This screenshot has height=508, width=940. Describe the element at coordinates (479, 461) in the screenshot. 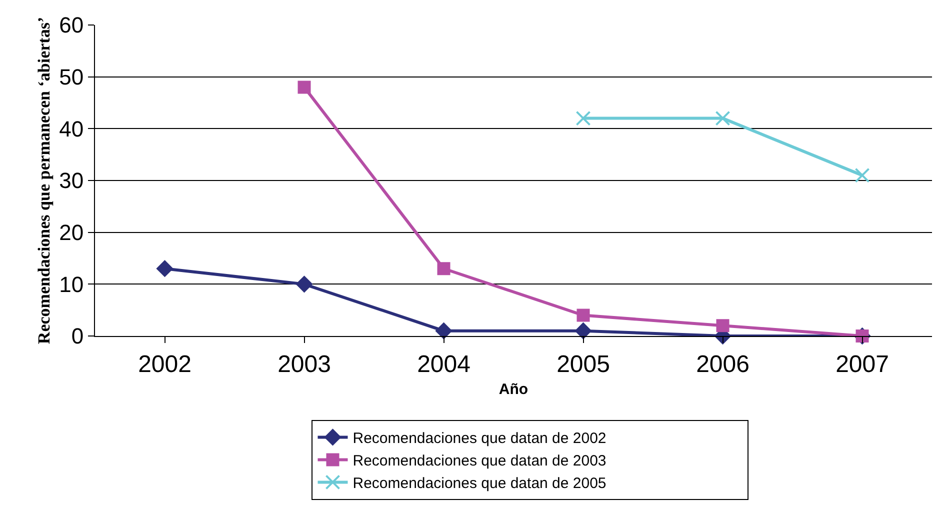

I see `legend-label: Recomendaciones que datan de 2003` at that location.